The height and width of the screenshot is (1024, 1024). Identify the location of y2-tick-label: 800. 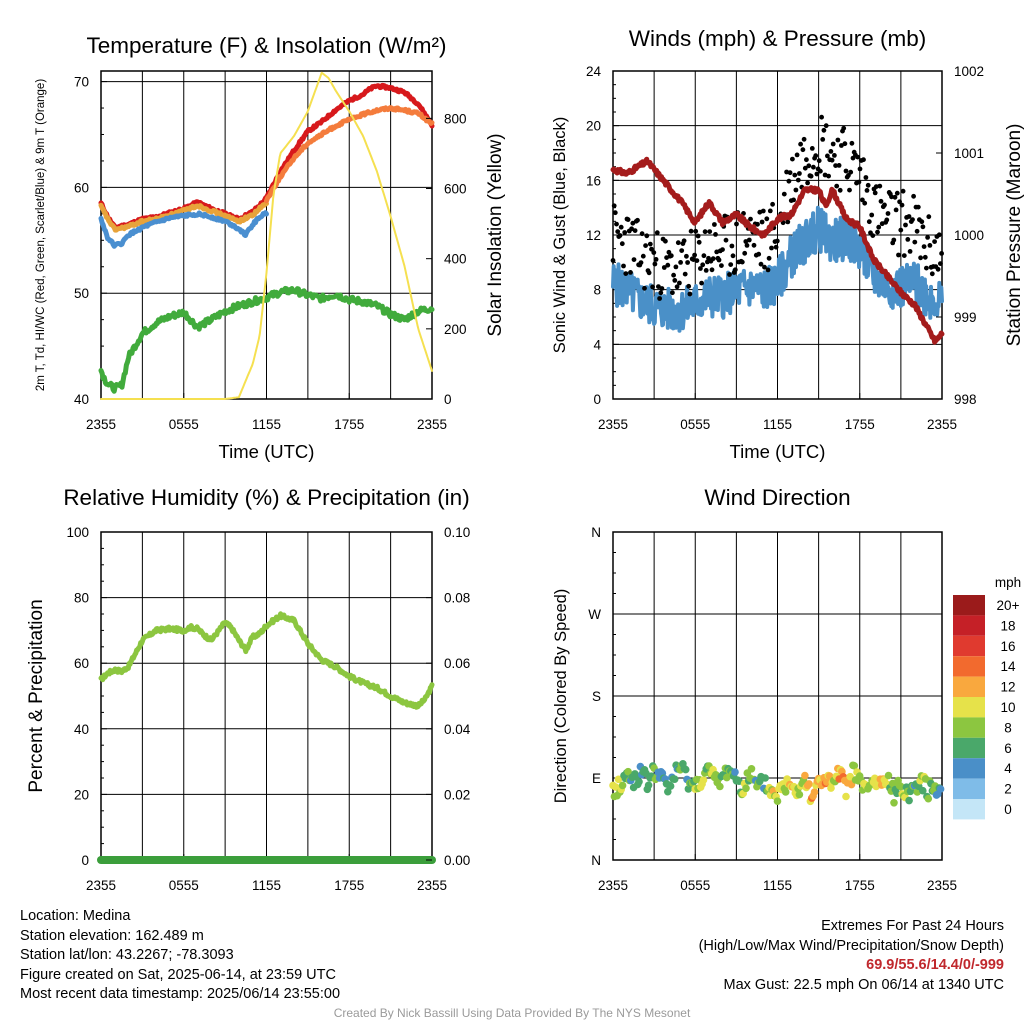
(455, 118).